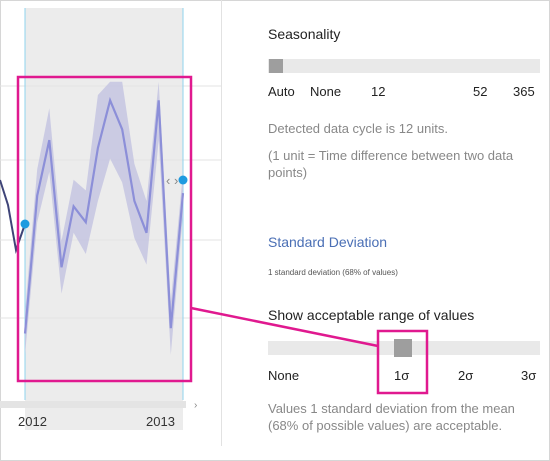 Image resolution: width=550 pixels, height=461 pixels. What do you see at coordinates (402, 375) in the screenshot?
I see `range-tick: 1σ` at bounding box center [402, 375].